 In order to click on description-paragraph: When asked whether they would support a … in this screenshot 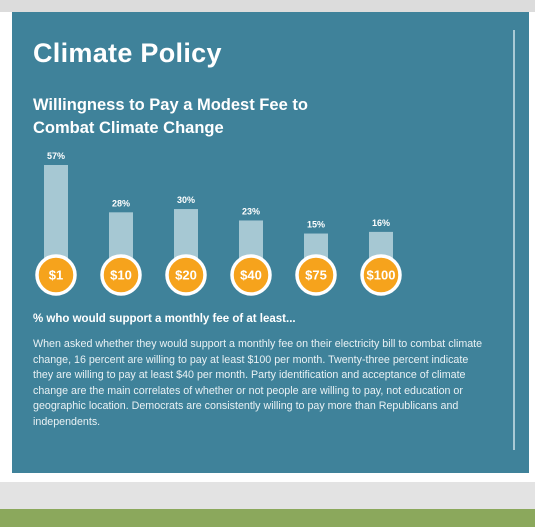, I will do `click(258, 383)`.